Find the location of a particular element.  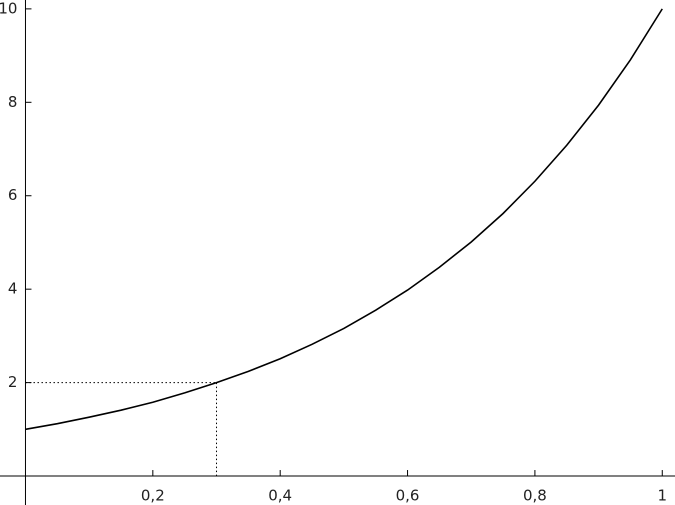

y-tick-label: 4 is located at coordinates (13, 289).